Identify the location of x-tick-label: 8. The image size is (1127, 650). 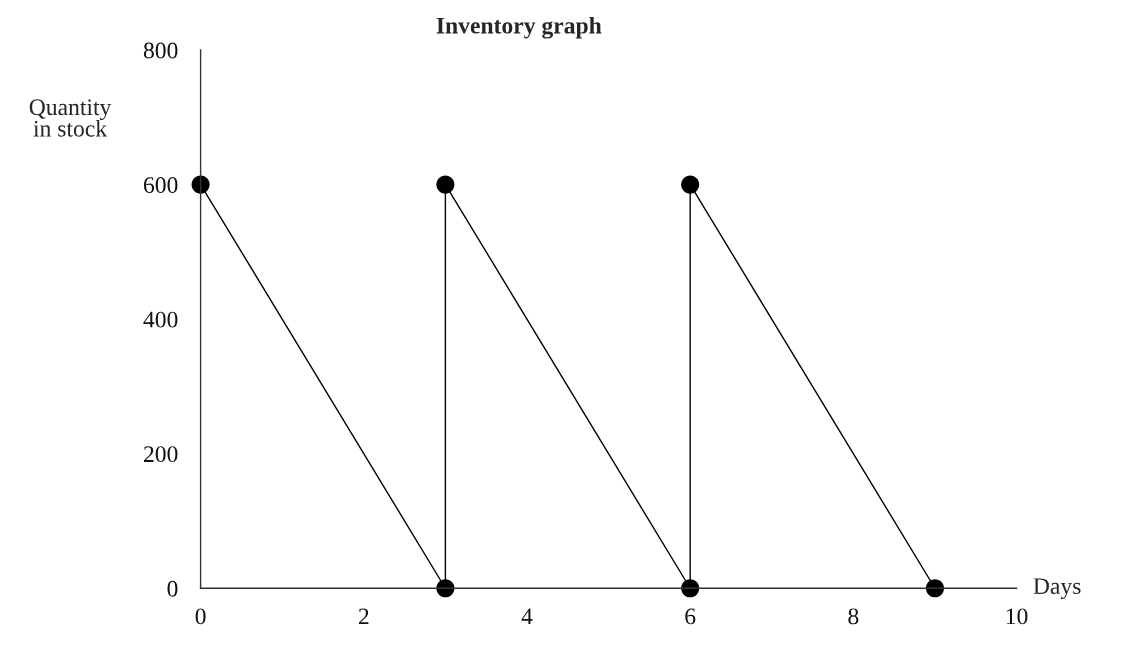
(853, 616).